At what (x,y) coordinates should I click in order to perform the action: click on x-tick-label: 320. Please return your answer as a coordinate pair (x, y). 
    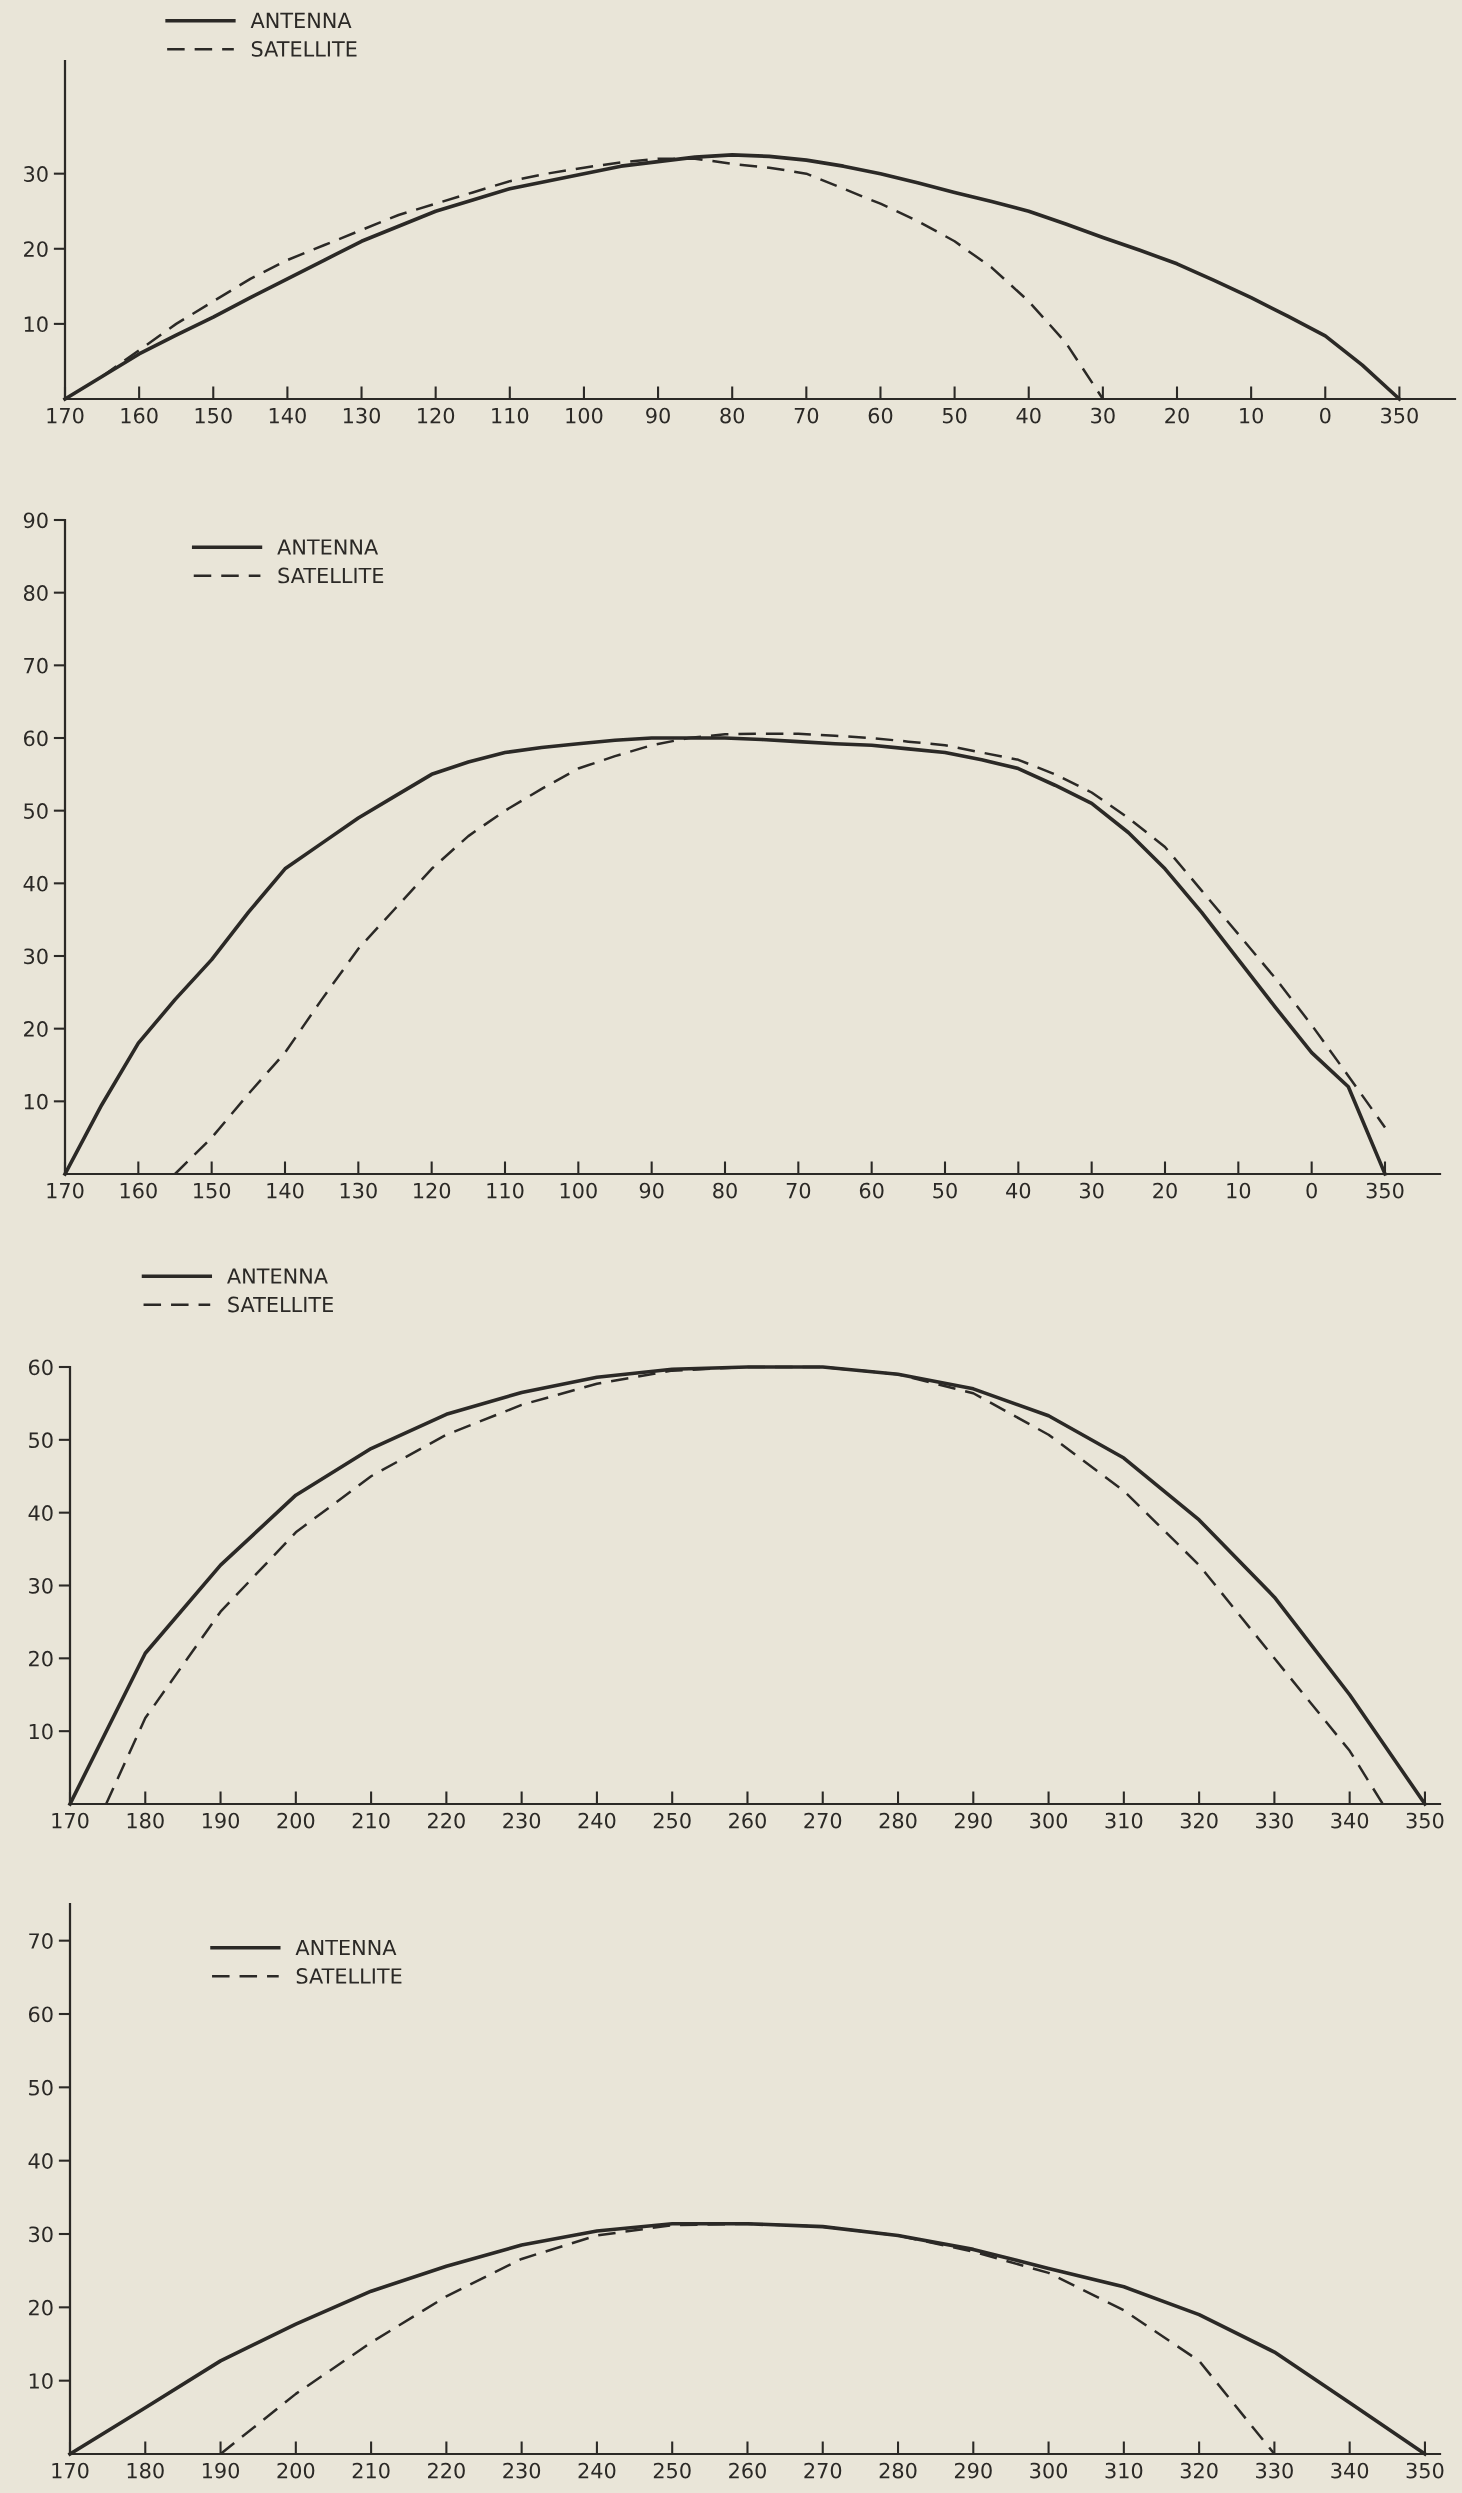
    Looking at the image, I should click on (1199, 1820).